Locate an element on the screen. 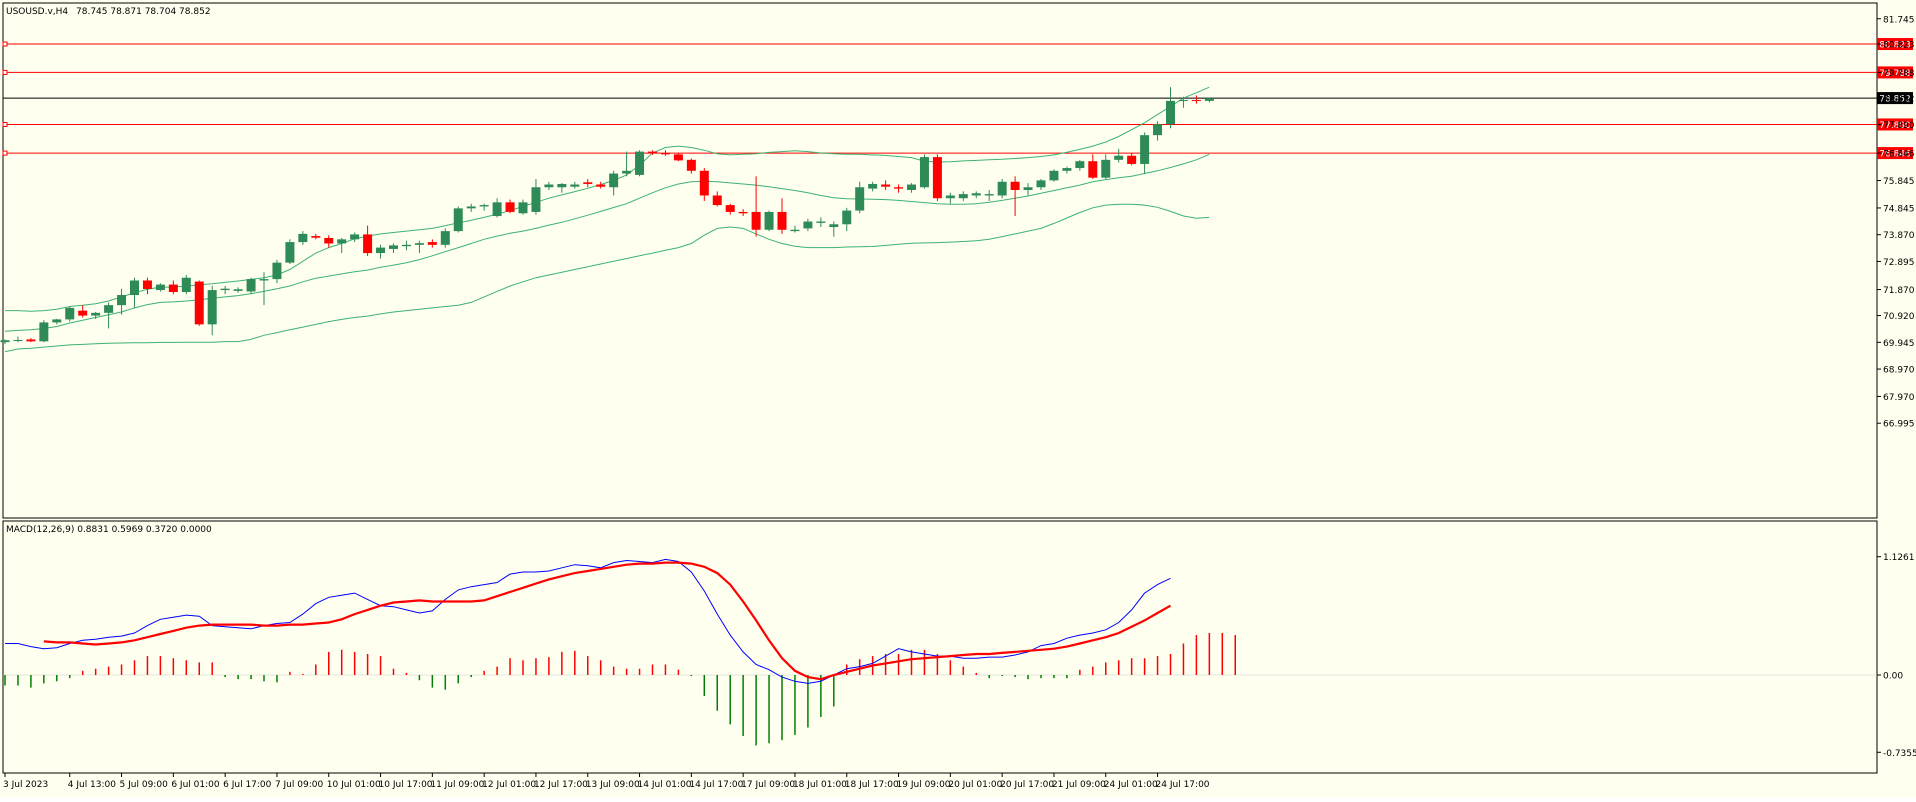  price-tick-label: 73.870 is located at coordinates (1899, 236).